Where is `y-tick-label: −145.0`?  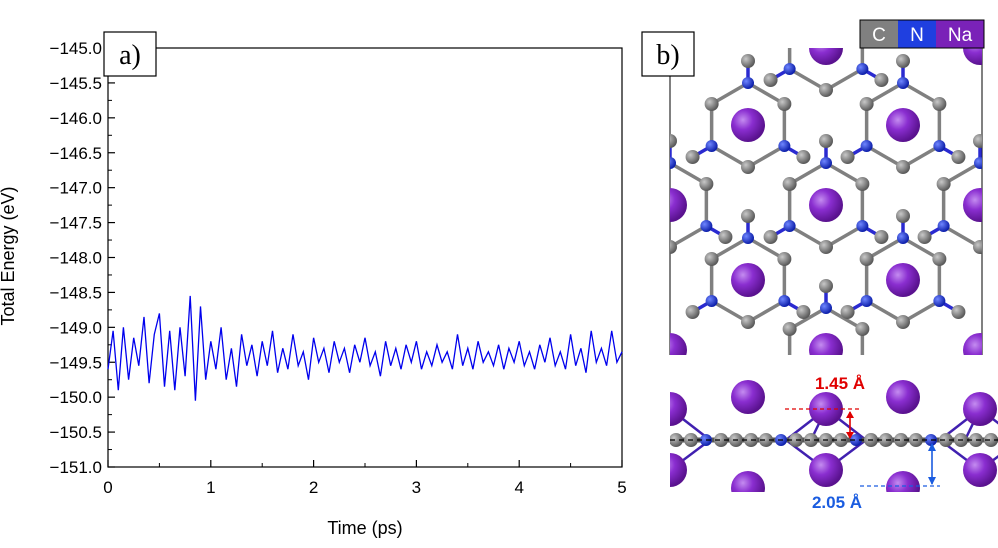 y-tick-label: −145.0 is located at coordinates (76, 48).